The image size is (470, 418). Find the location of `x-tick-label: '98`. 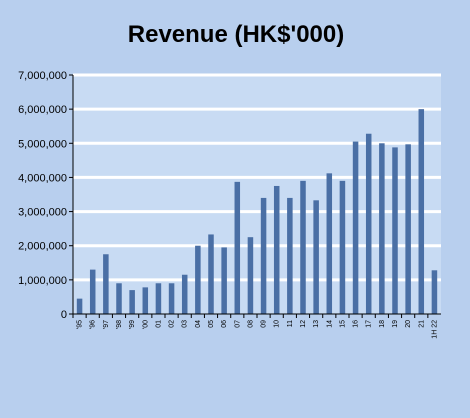

x-tick-label: '98 is located at coordinates (119, 324).